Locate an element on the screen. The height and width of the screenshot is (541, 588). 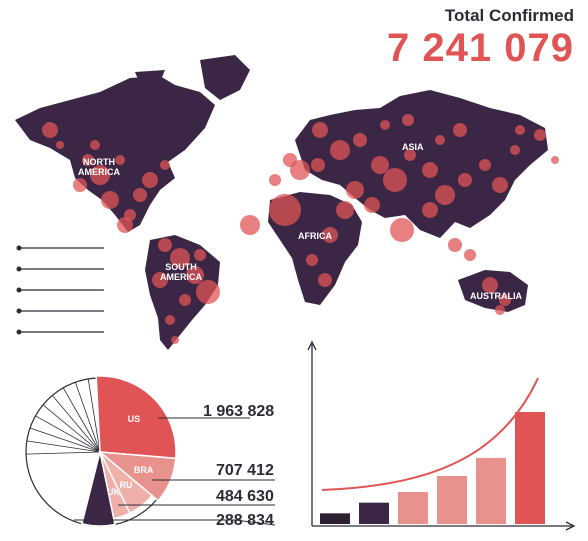
landmass-north-america is located at coordinates (115, 154).